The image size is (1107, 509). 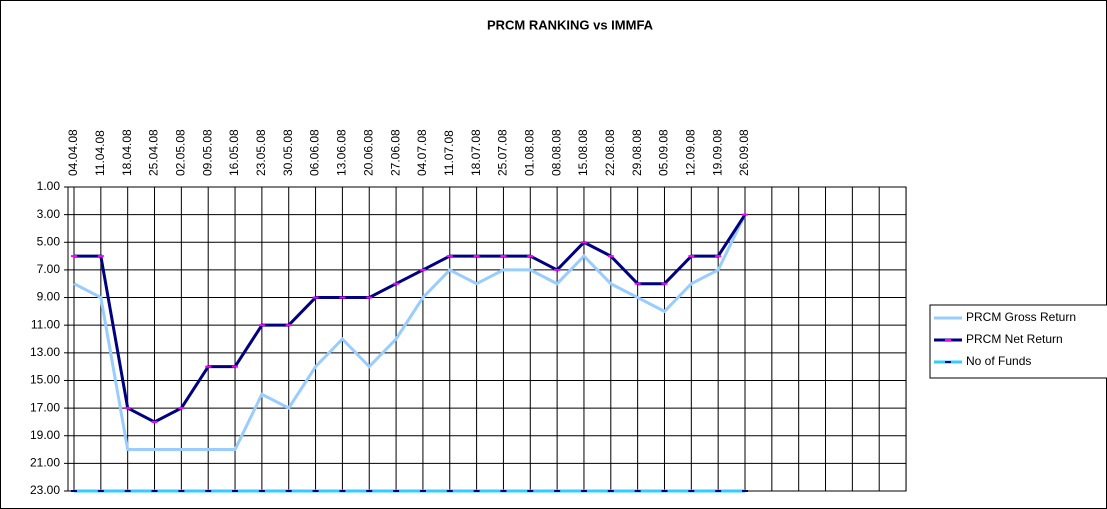 What do you see at coordinates (45, 463) in the screenshot?
I see `y-tick-label: 21.00` at bounding box center [45, 463].